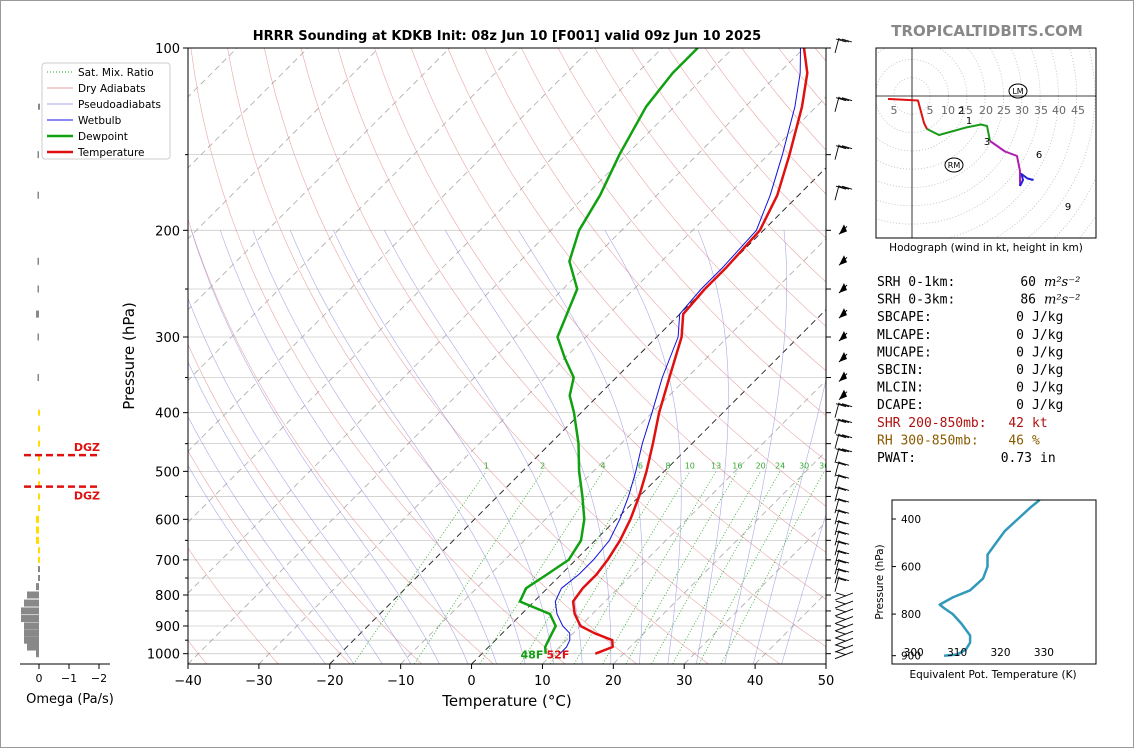 The image size is (1134, 748). Describe the element at coordinates (1047, 388) in the screenshot. I see `stat-unit: J/kg` at that location.